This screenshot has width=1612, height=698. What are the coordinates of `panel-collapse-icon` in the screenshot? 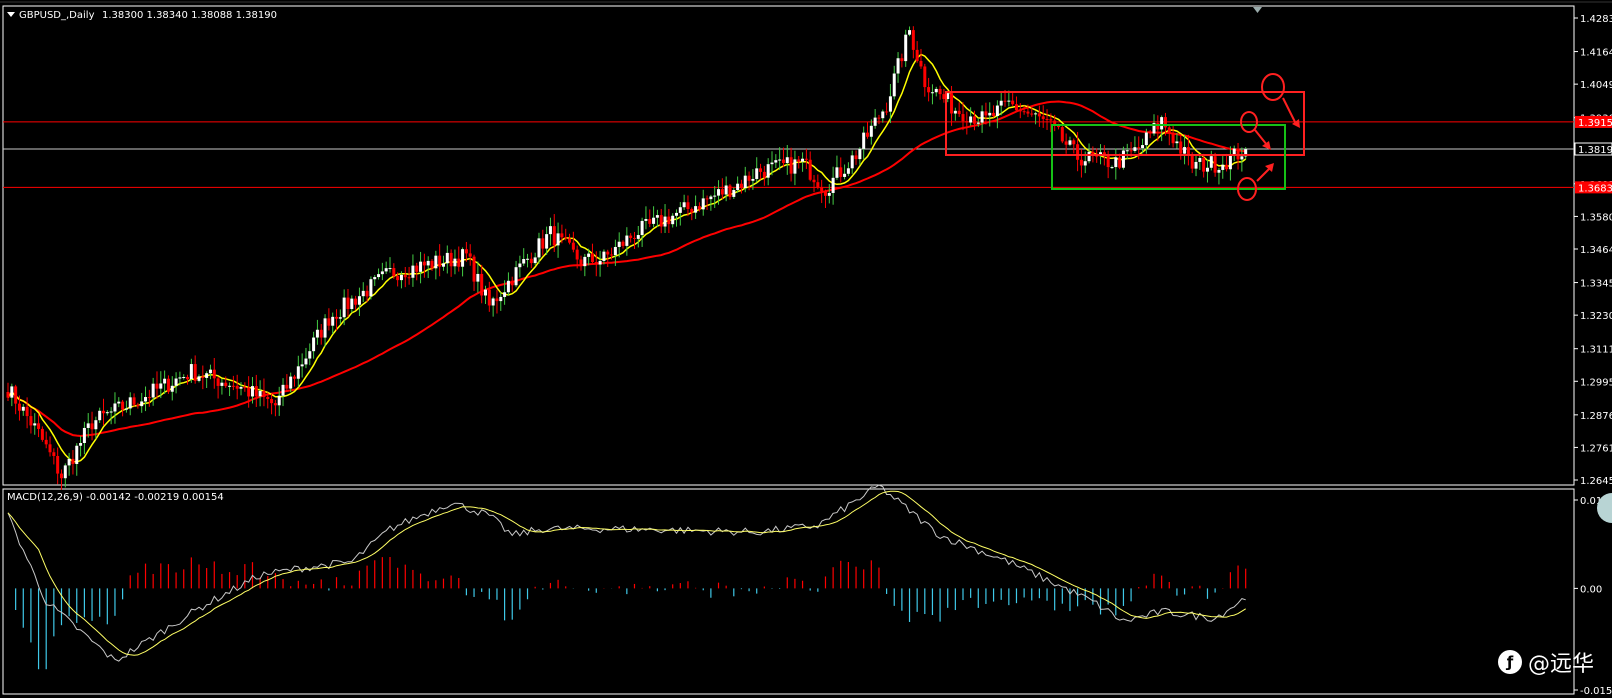 It's located at (1257, 10).